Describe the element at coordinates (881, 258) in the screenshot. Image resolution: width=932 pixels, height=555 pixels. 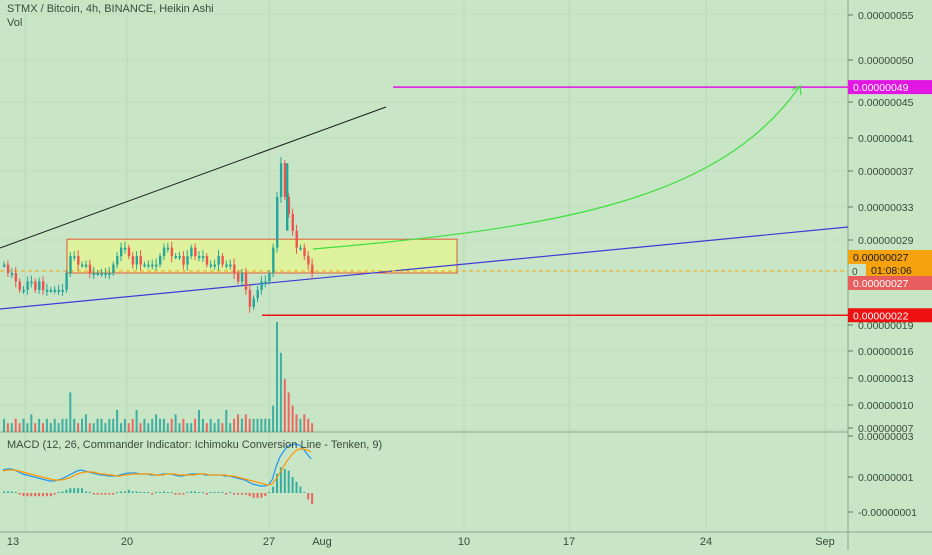
I see `last-price-tag: 0.00000027` at that location.